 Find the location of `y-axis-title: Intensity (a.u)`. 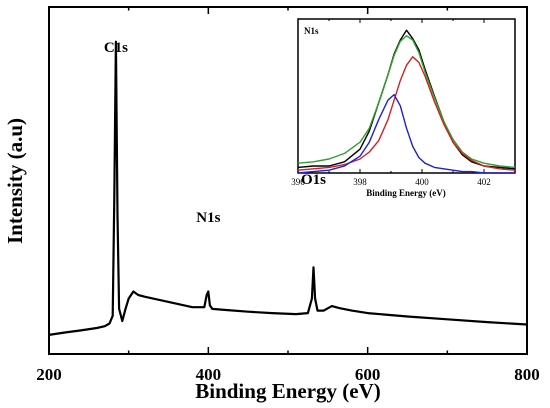

y-axis-title: Intensity (a.u) is located at coordinates (15, 181).